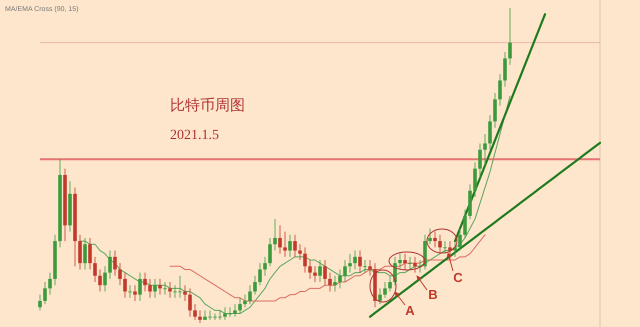 Image resolution: width=640 pixels, height=327 pixels. I want to click on text: 比特币周图, so click(207, 105).